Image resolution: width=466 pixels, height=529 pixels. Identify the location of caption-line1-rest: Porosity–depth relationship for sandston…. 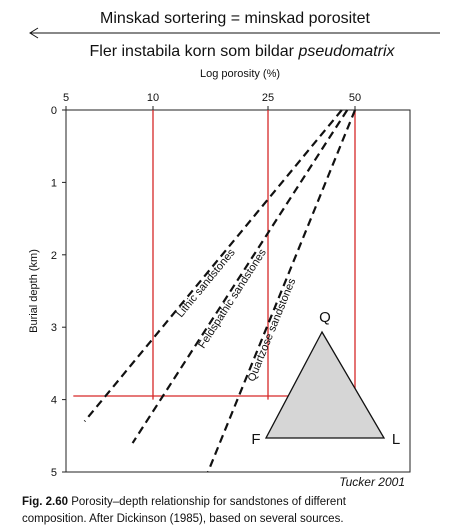
(207, 502).